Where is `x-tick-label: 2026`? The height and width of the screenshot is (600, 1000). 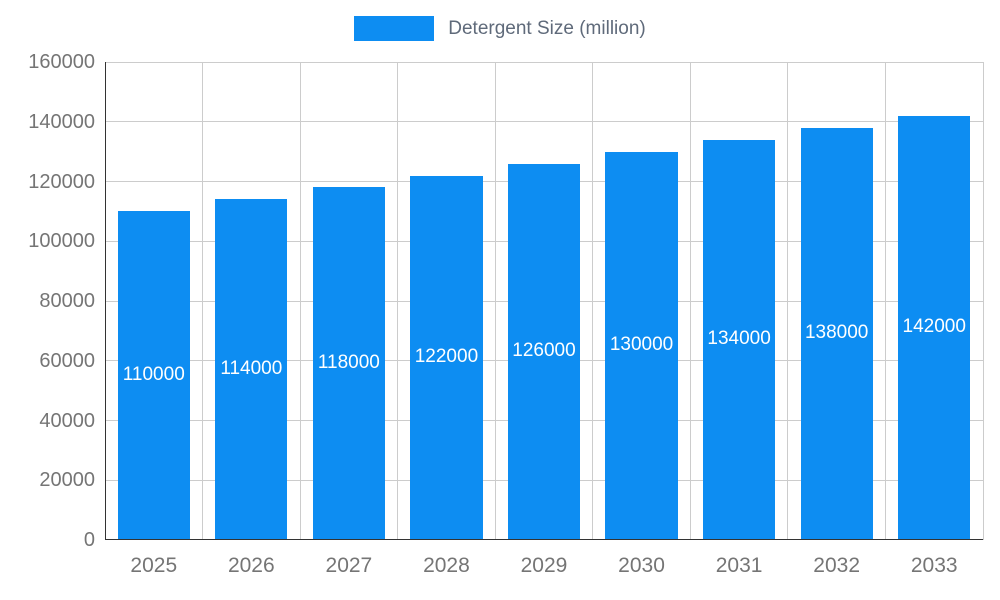 x-tick-label: 2026 is located at coordinates (251, 565).